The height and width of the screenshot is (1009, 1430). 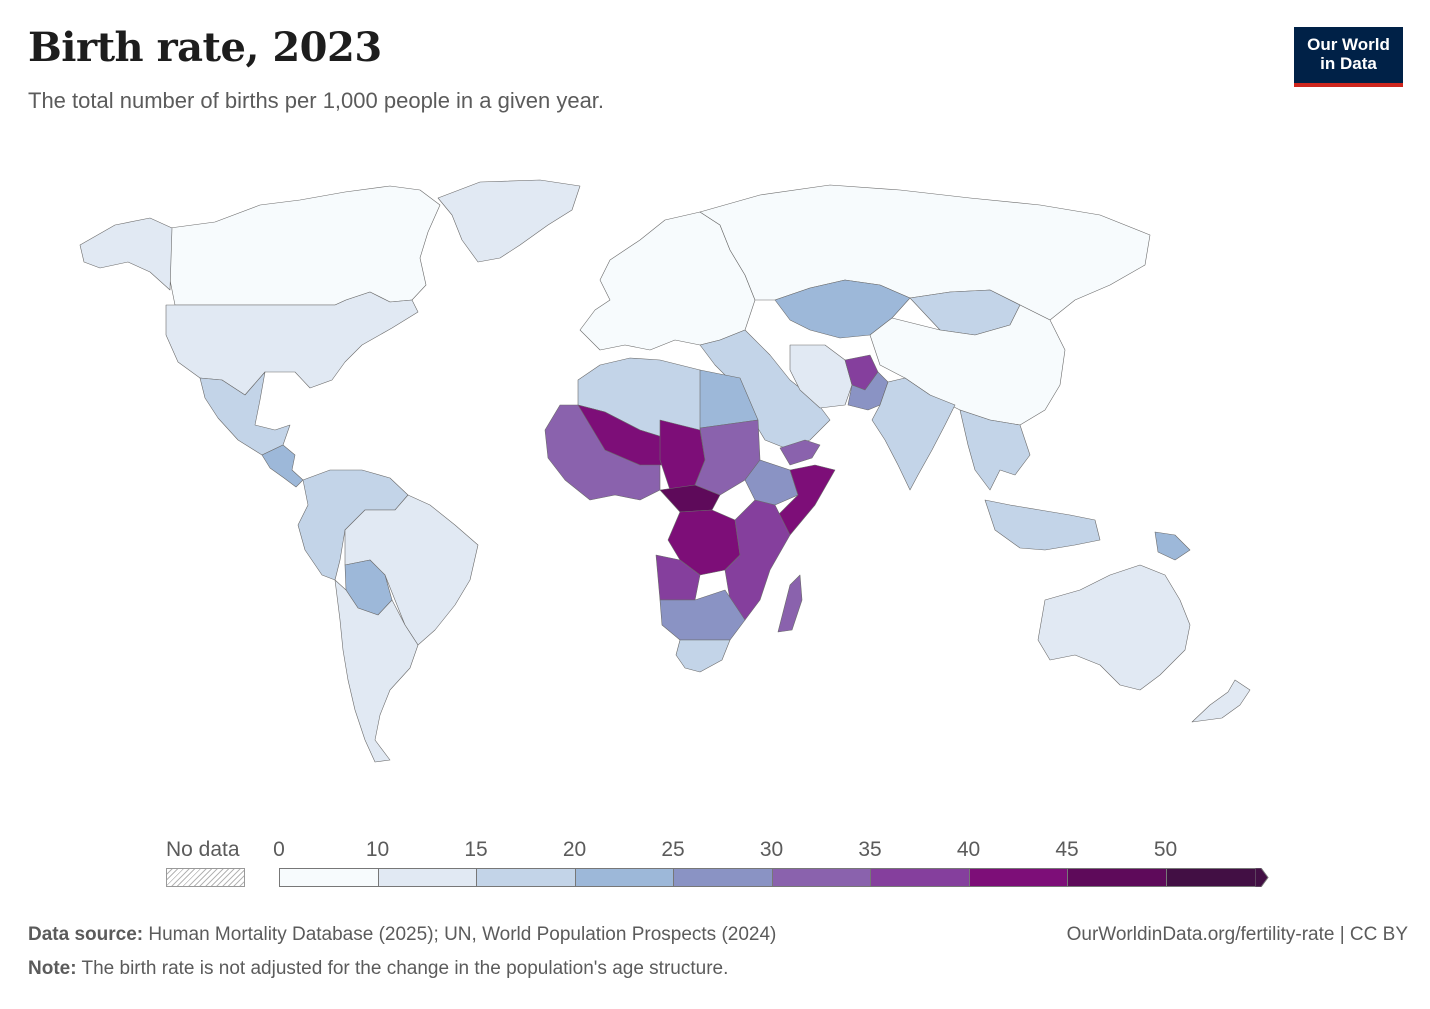 What do you see at coordinates (126, 254) in the screenshot?
I see `region-alaska` at bounding box center [126, 254].